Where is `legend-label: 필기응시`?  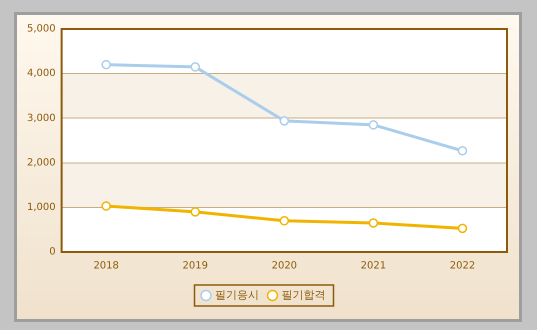
legend-label: 필기응시 is located at coordinates (237, 295).